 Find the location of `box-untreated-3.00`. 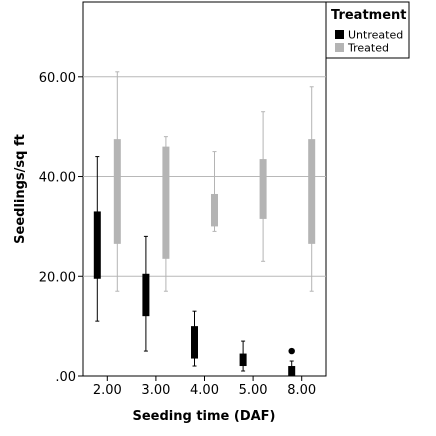

box-untreated-3.00 is located at coordinates (146, 293).